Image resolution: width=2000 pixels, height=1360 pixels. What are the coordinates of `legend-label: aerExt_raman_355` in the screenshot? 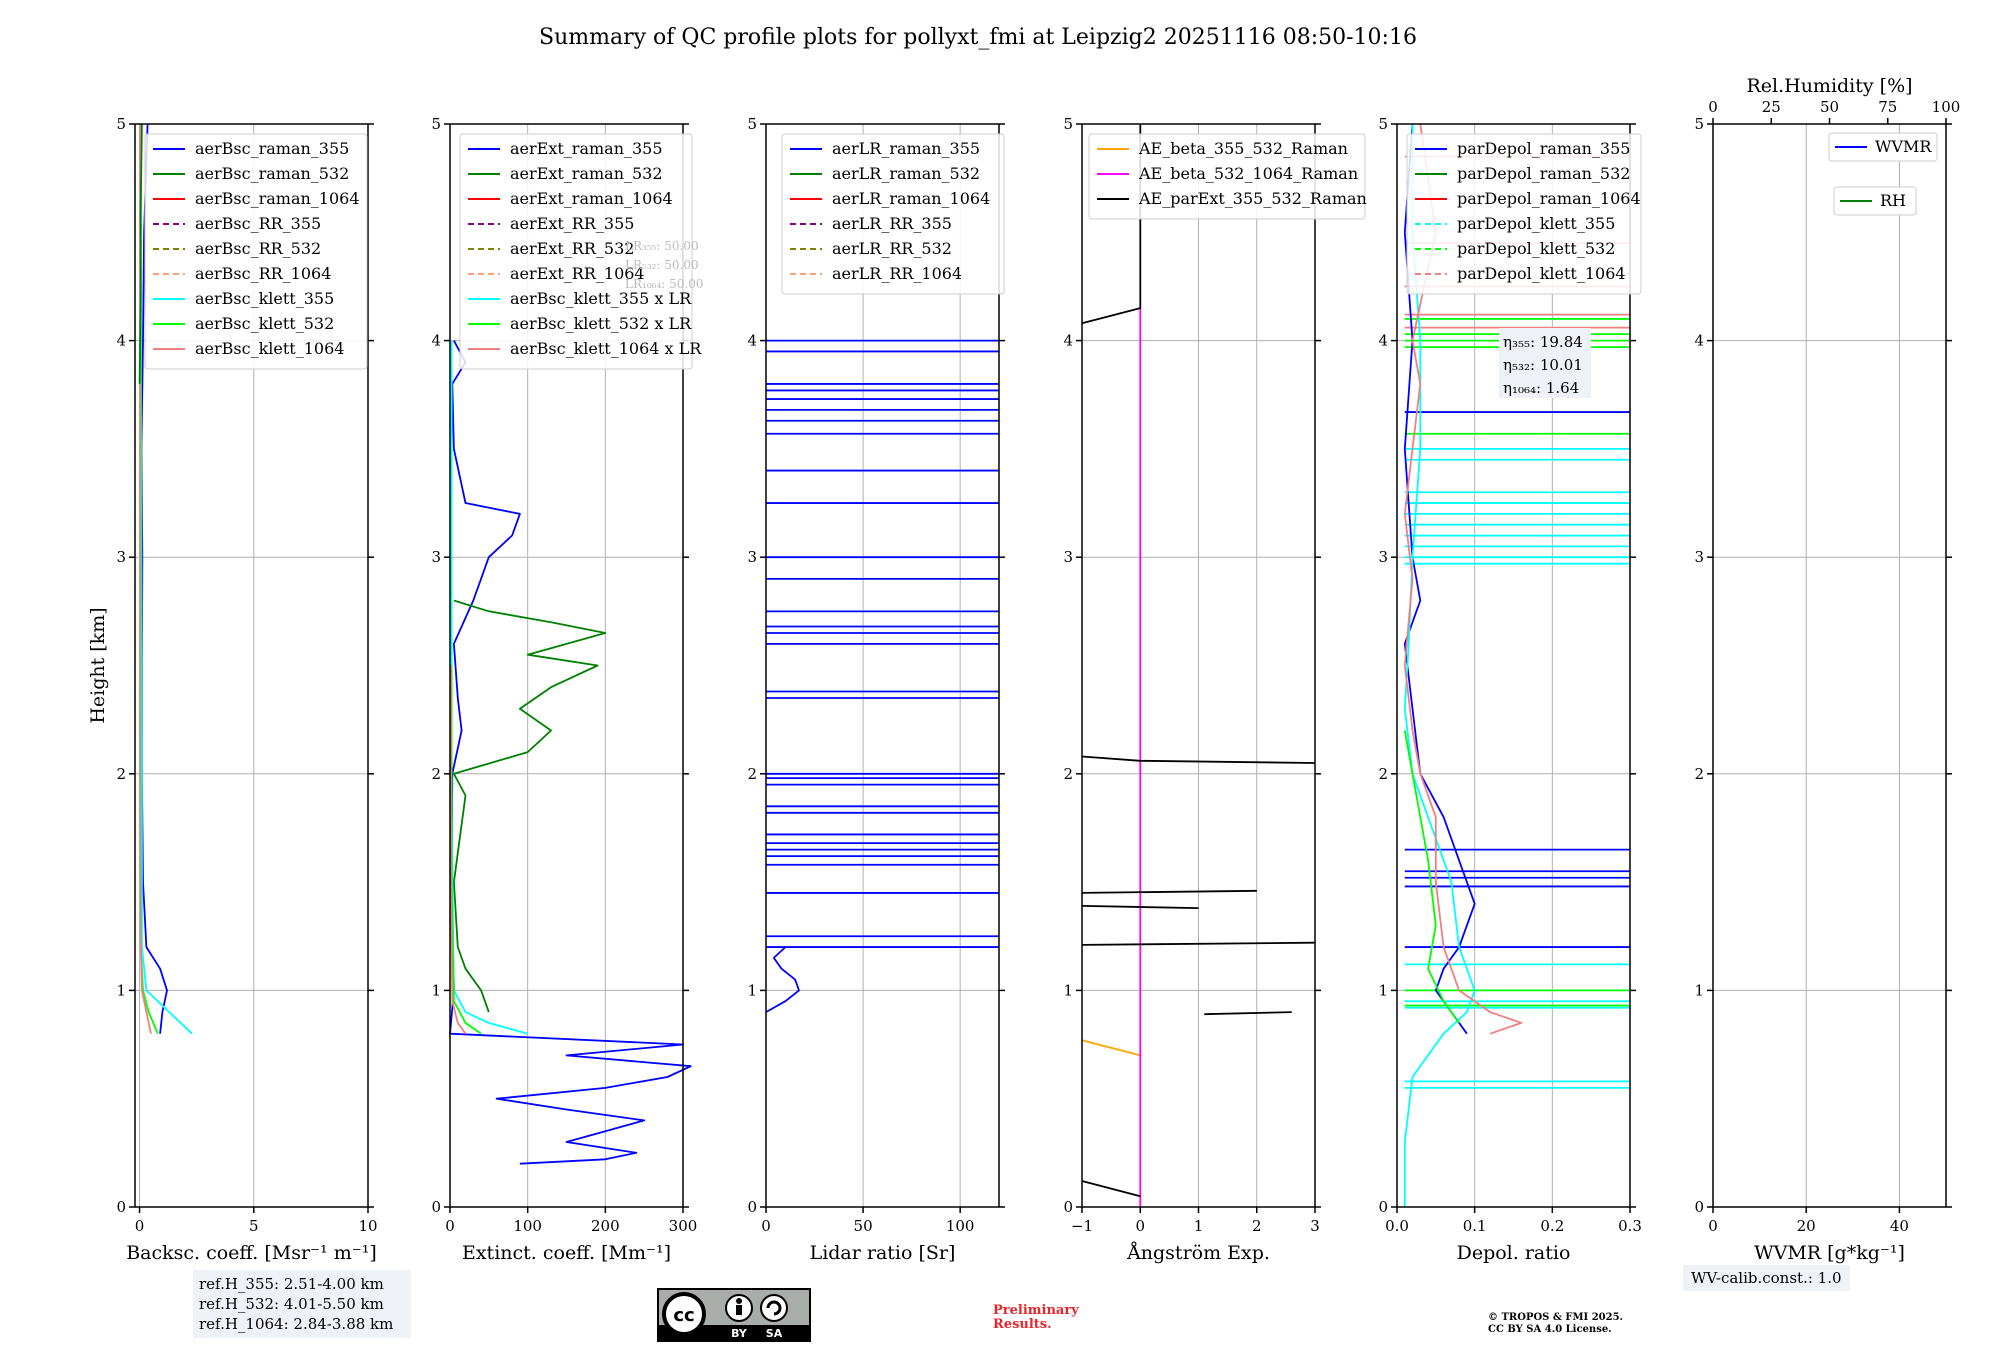 It's located at (586, 148).